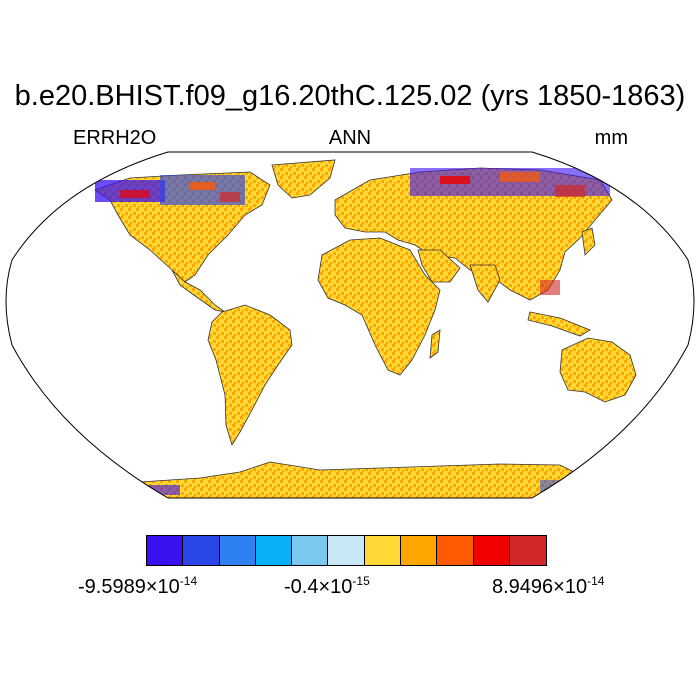  Describe the element at coordinates (115, 138) in the screenshot. I see `variable-label: ERRH2O` at that location.